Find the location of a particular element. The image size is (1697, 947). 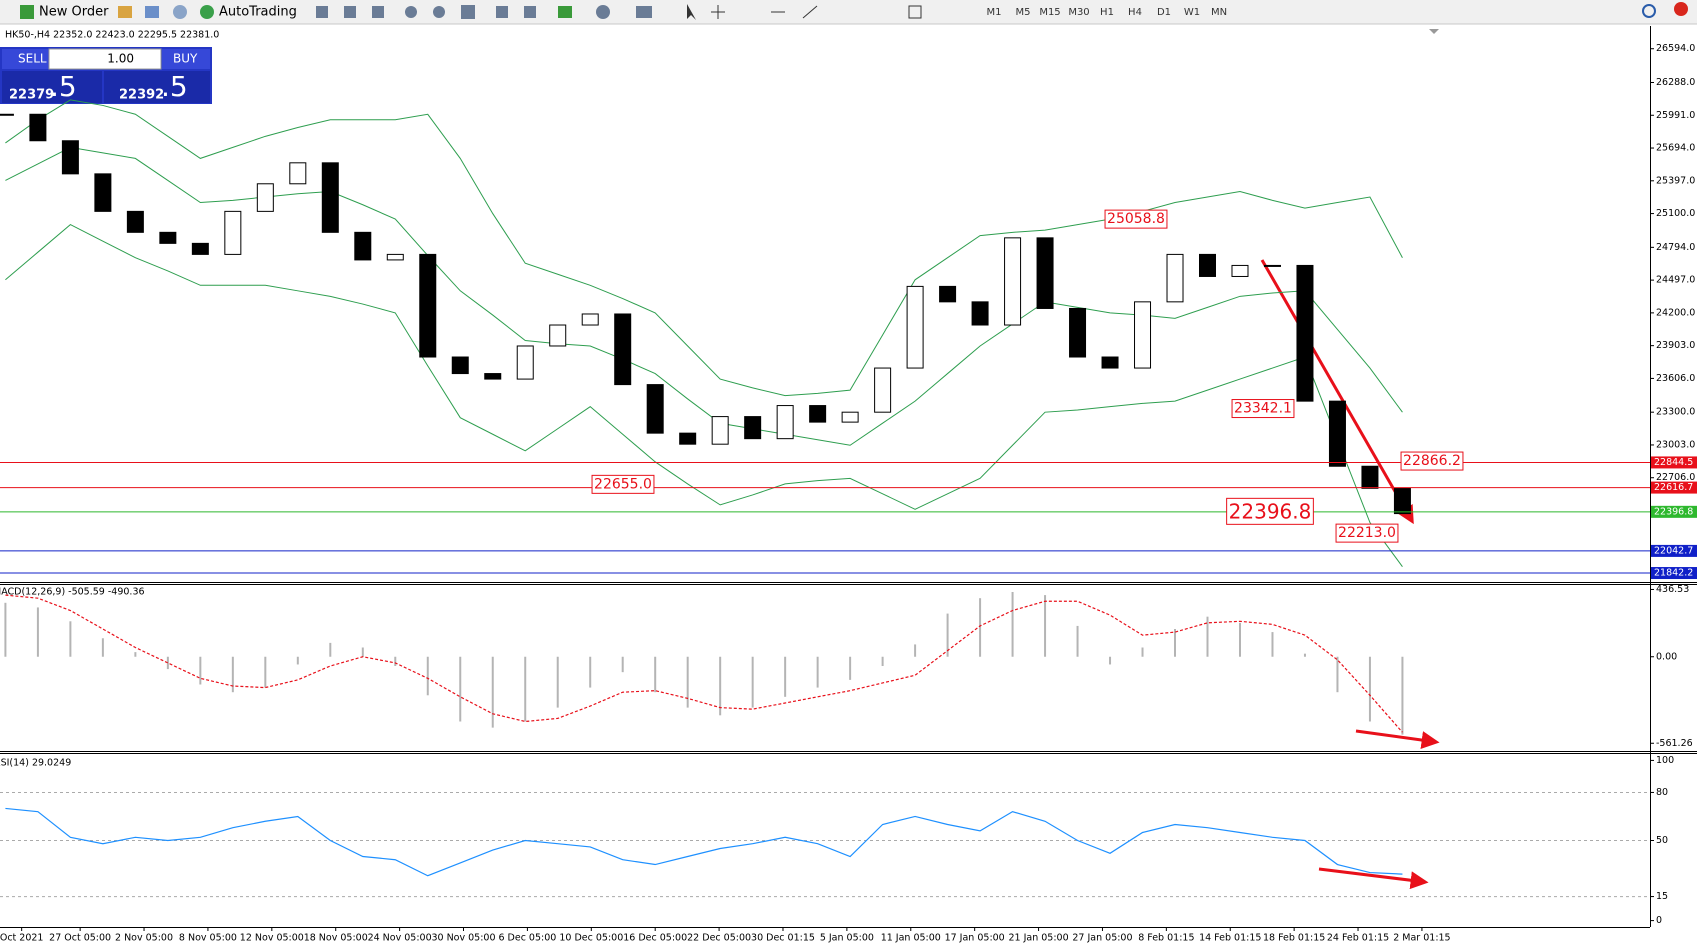

price-level-label: 22616.7 is located at coordinates (1673, 487).